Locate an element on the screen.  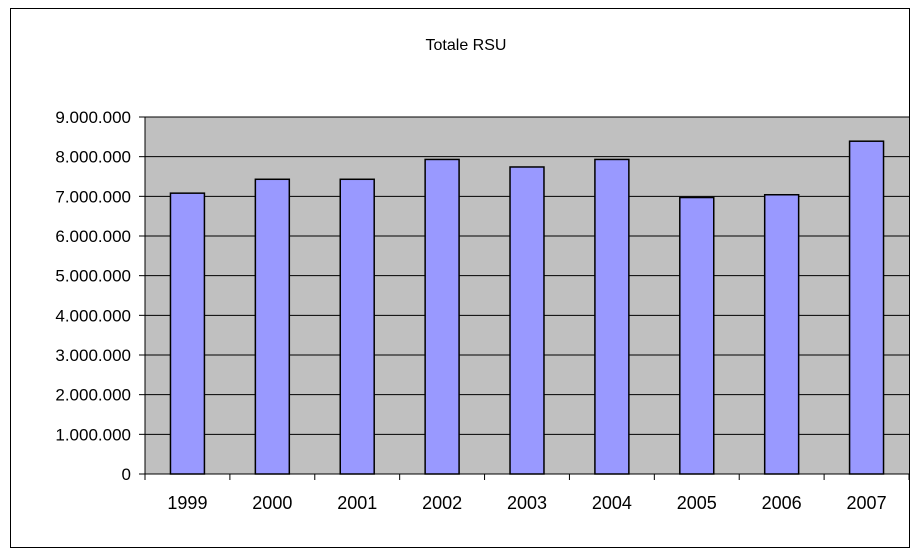
bar-2003 is located at coordinates (527, 320).